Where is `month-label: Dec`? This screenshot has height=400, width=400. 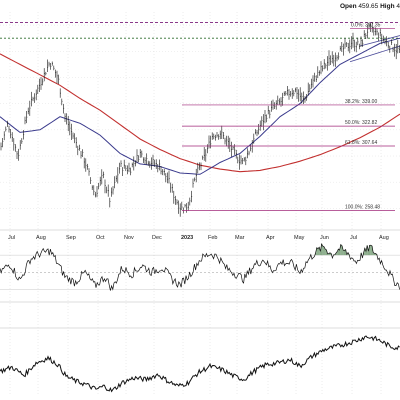 month-label: Dec is located at coordinates (157, 238).